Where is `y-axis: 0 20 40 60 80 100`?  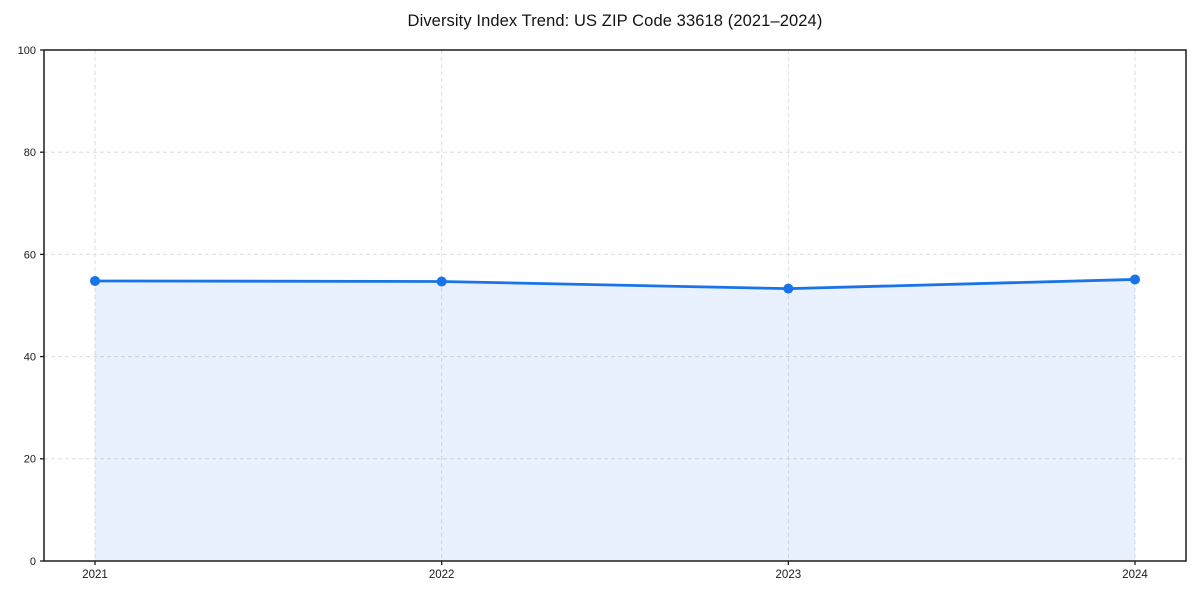 y-axis: 0 20 40 60 80 100 is located at coordinates (31, 306).